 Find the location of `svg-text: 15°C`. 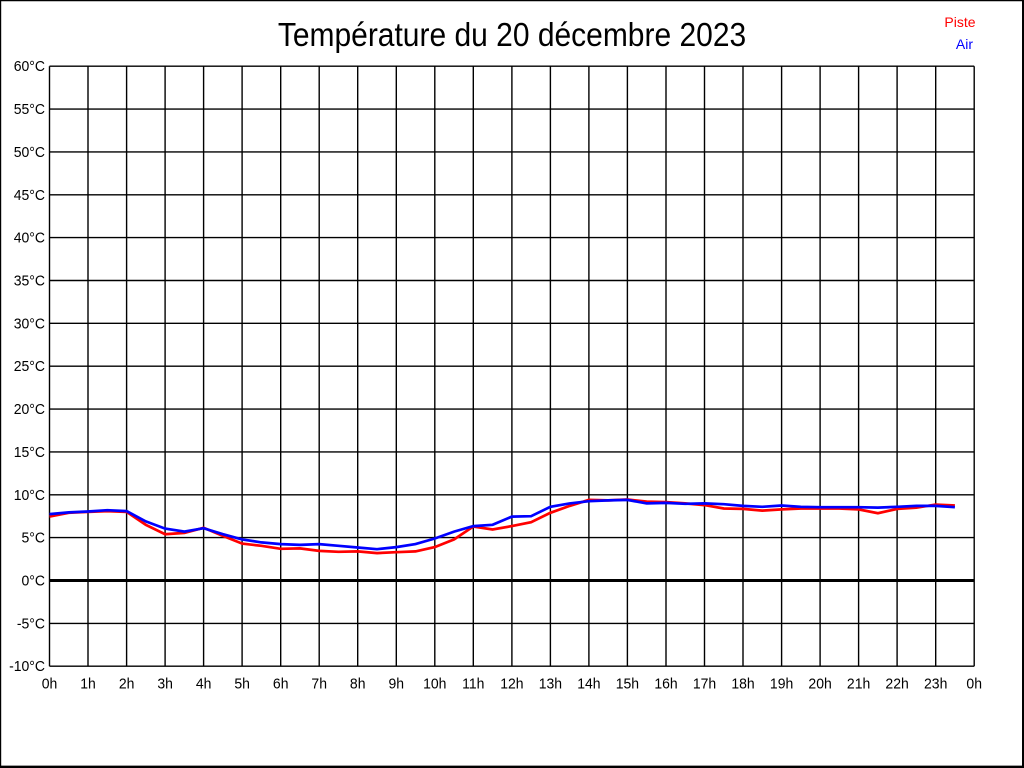

svg-text: 15°C is located at coordinates (29, 452).